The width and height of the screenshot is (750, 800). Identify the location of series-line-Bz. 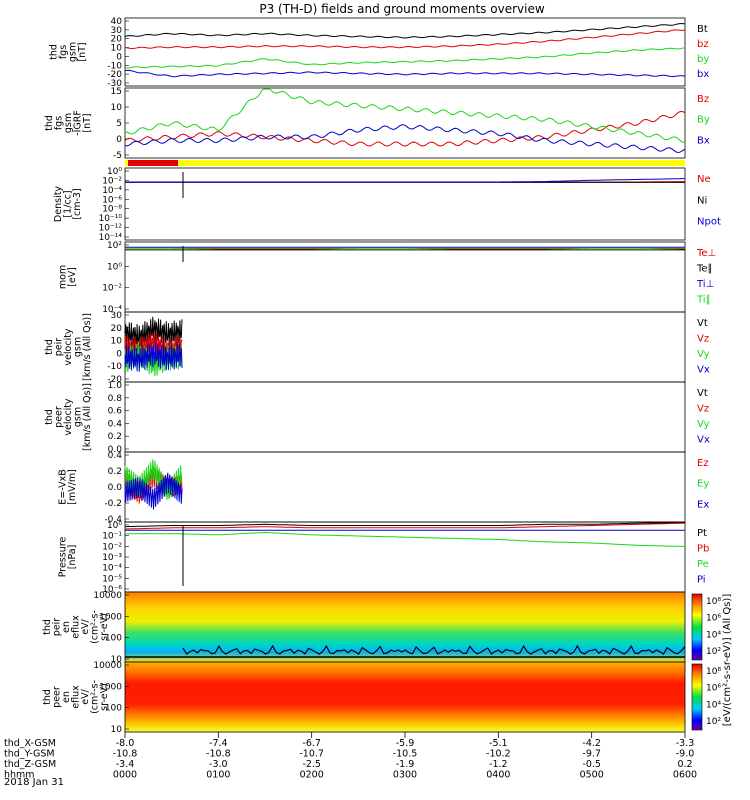
(405, 128).